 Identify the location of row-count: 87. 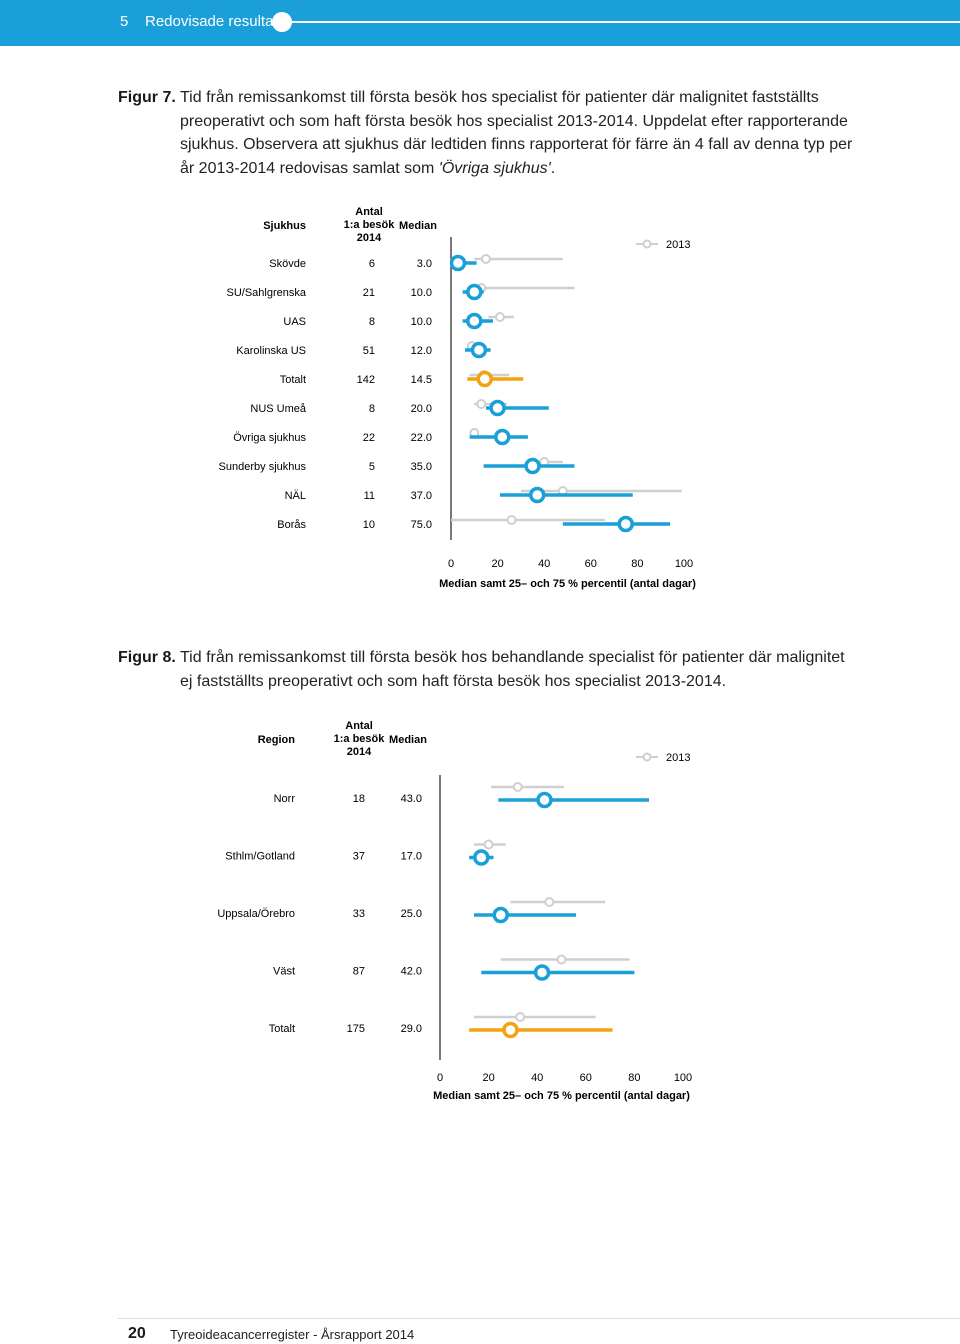
(359, 972).